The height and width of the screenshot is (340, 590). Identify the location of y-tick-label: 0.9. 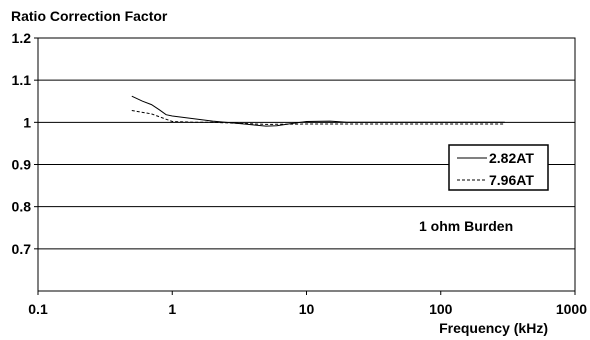
(22, 165).